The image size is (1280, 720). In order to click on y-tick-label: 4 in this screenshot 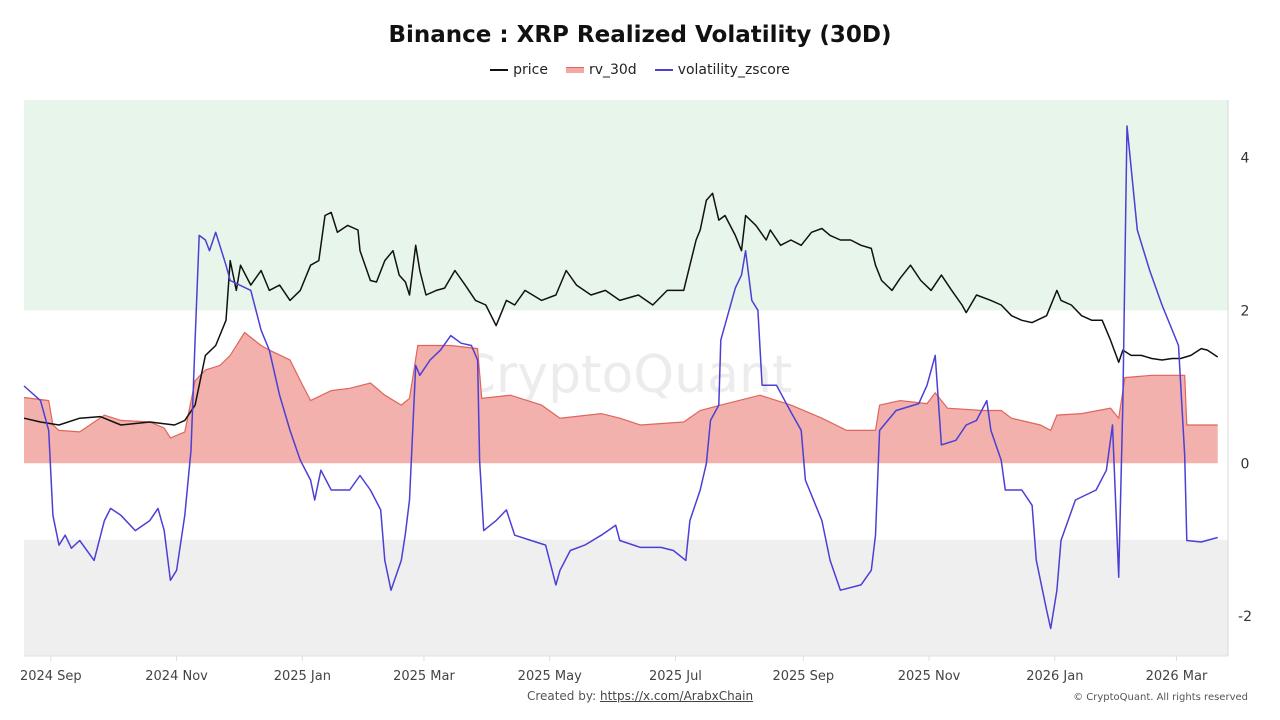, I will do `click(1245, 158)`.